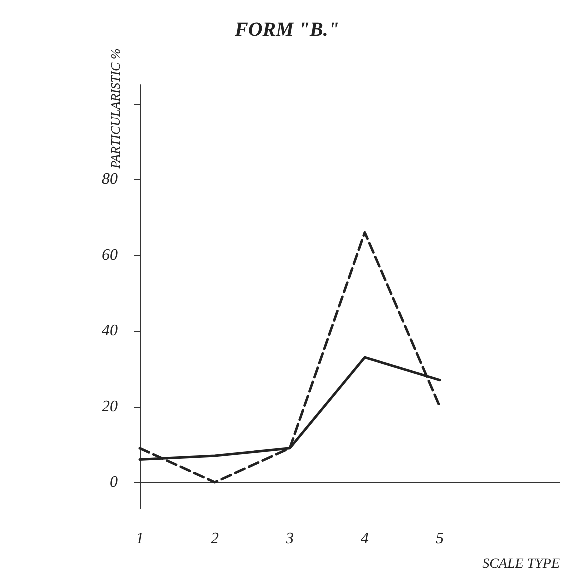 Image resolution: width=580 pixels, height=579 pixels. Describe the element at coordinates (287, 30) in the screenshot. I see `chart-title: FORM "B."` at that location.